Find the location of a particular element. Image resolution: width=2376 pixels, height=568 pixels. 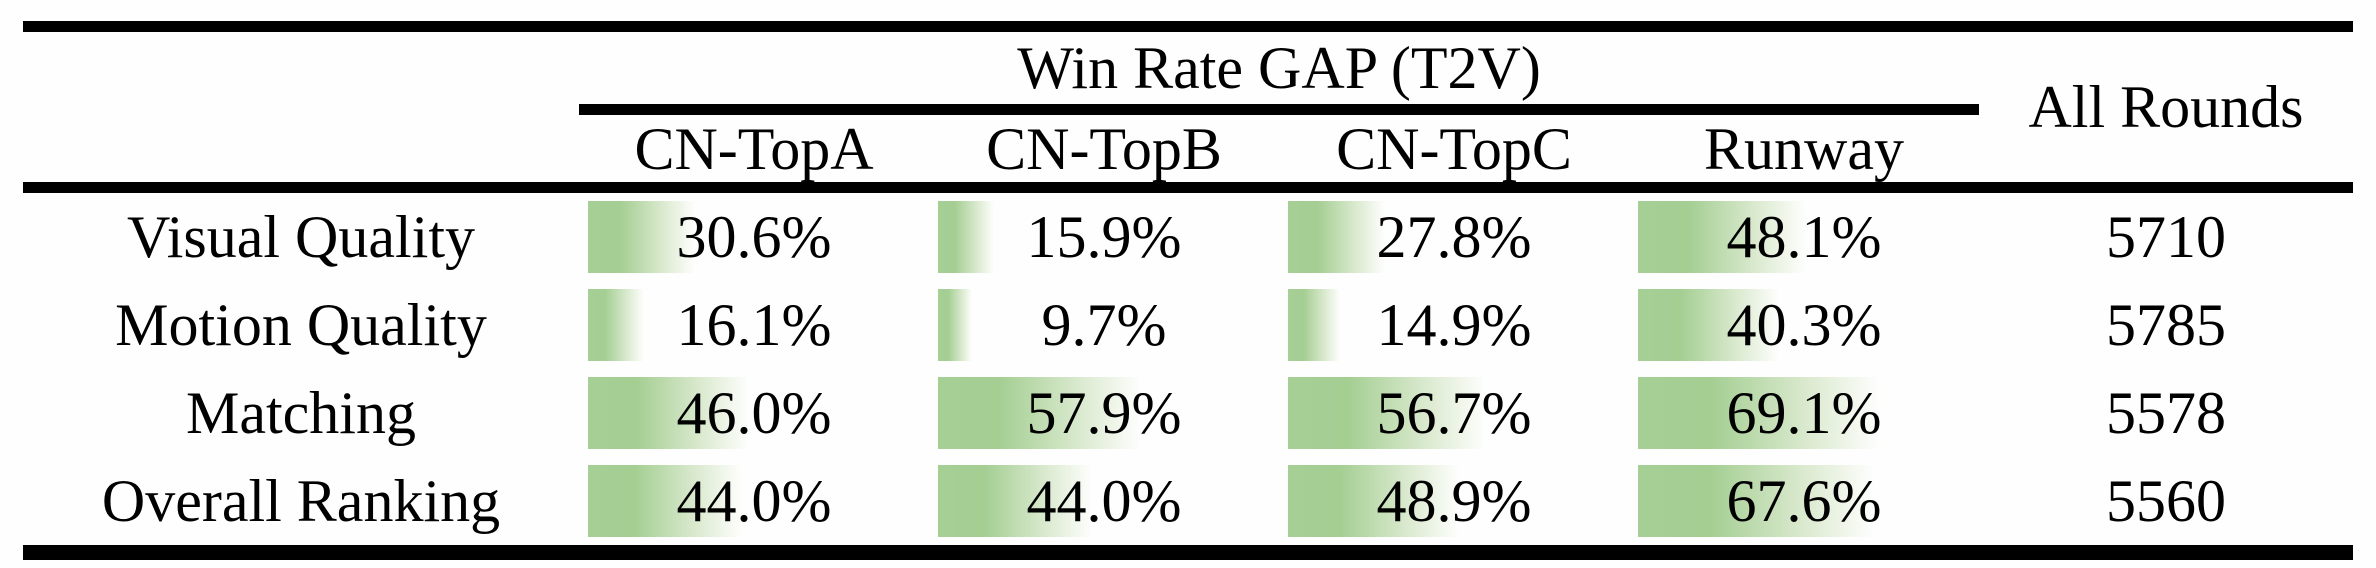

row-label: Visual Quality is located at coordinates (301, 237).